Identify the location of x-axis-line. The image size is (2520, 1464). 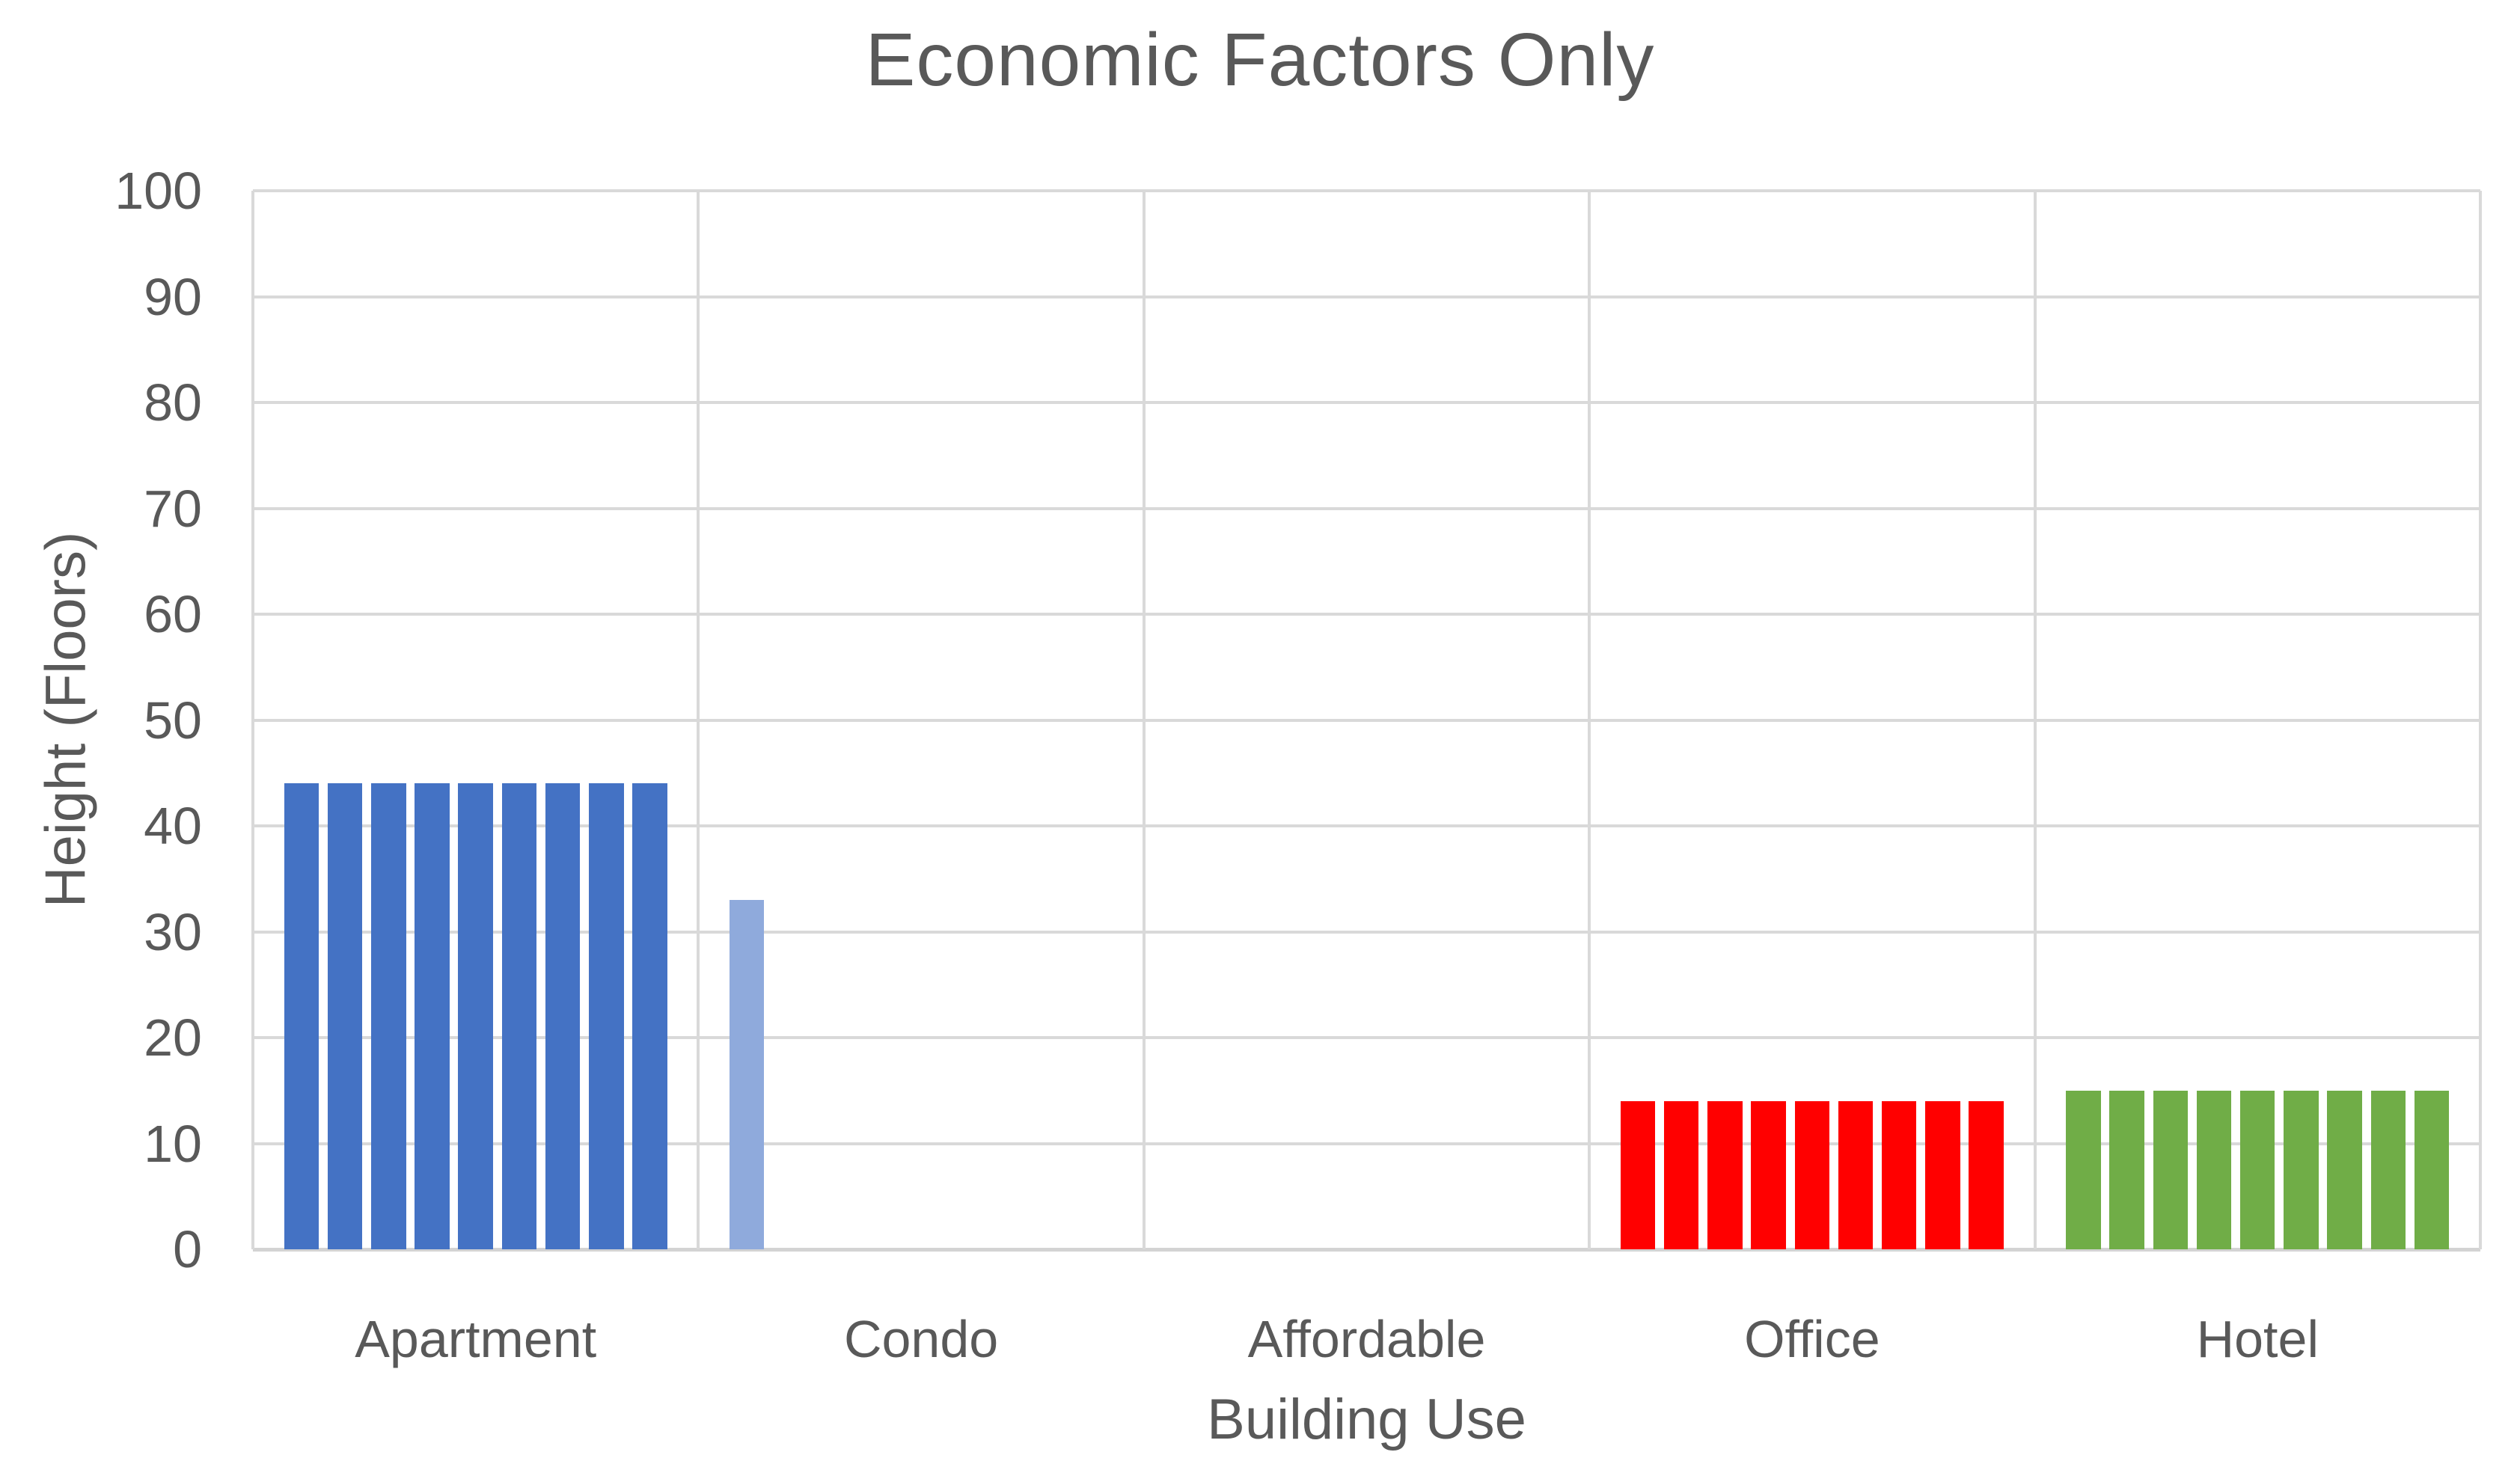
(1366, 1250).